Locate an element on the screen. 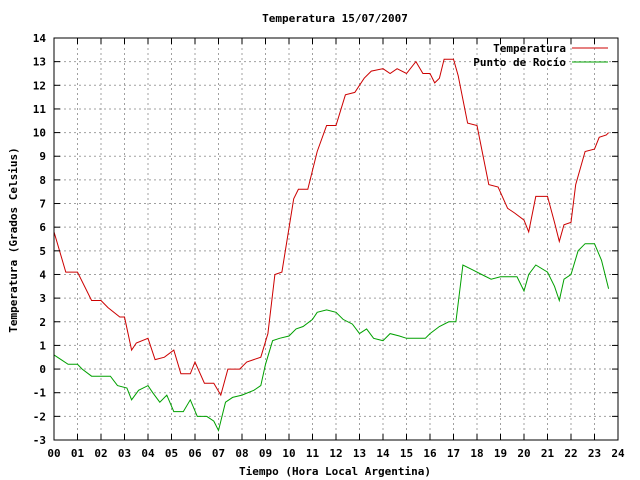 The width and height of the screenshot is (640, 480). y-tick-label: 13 is located at coordinates (39, 62).